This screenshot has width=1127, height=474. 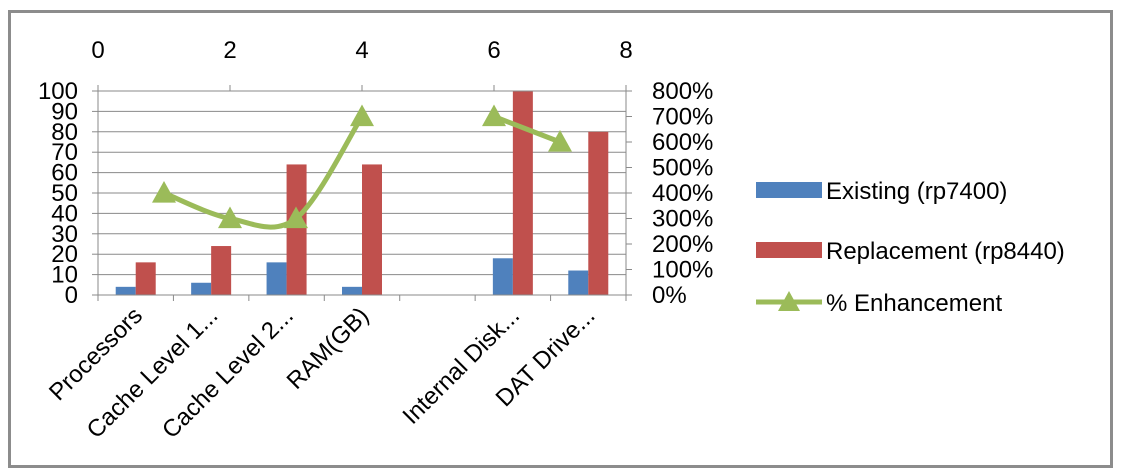 What do you see at coordinates (682, 142) in the screenshot?
I see `secondary-y-tick-label: 600%` at bounding box center [682, 142].